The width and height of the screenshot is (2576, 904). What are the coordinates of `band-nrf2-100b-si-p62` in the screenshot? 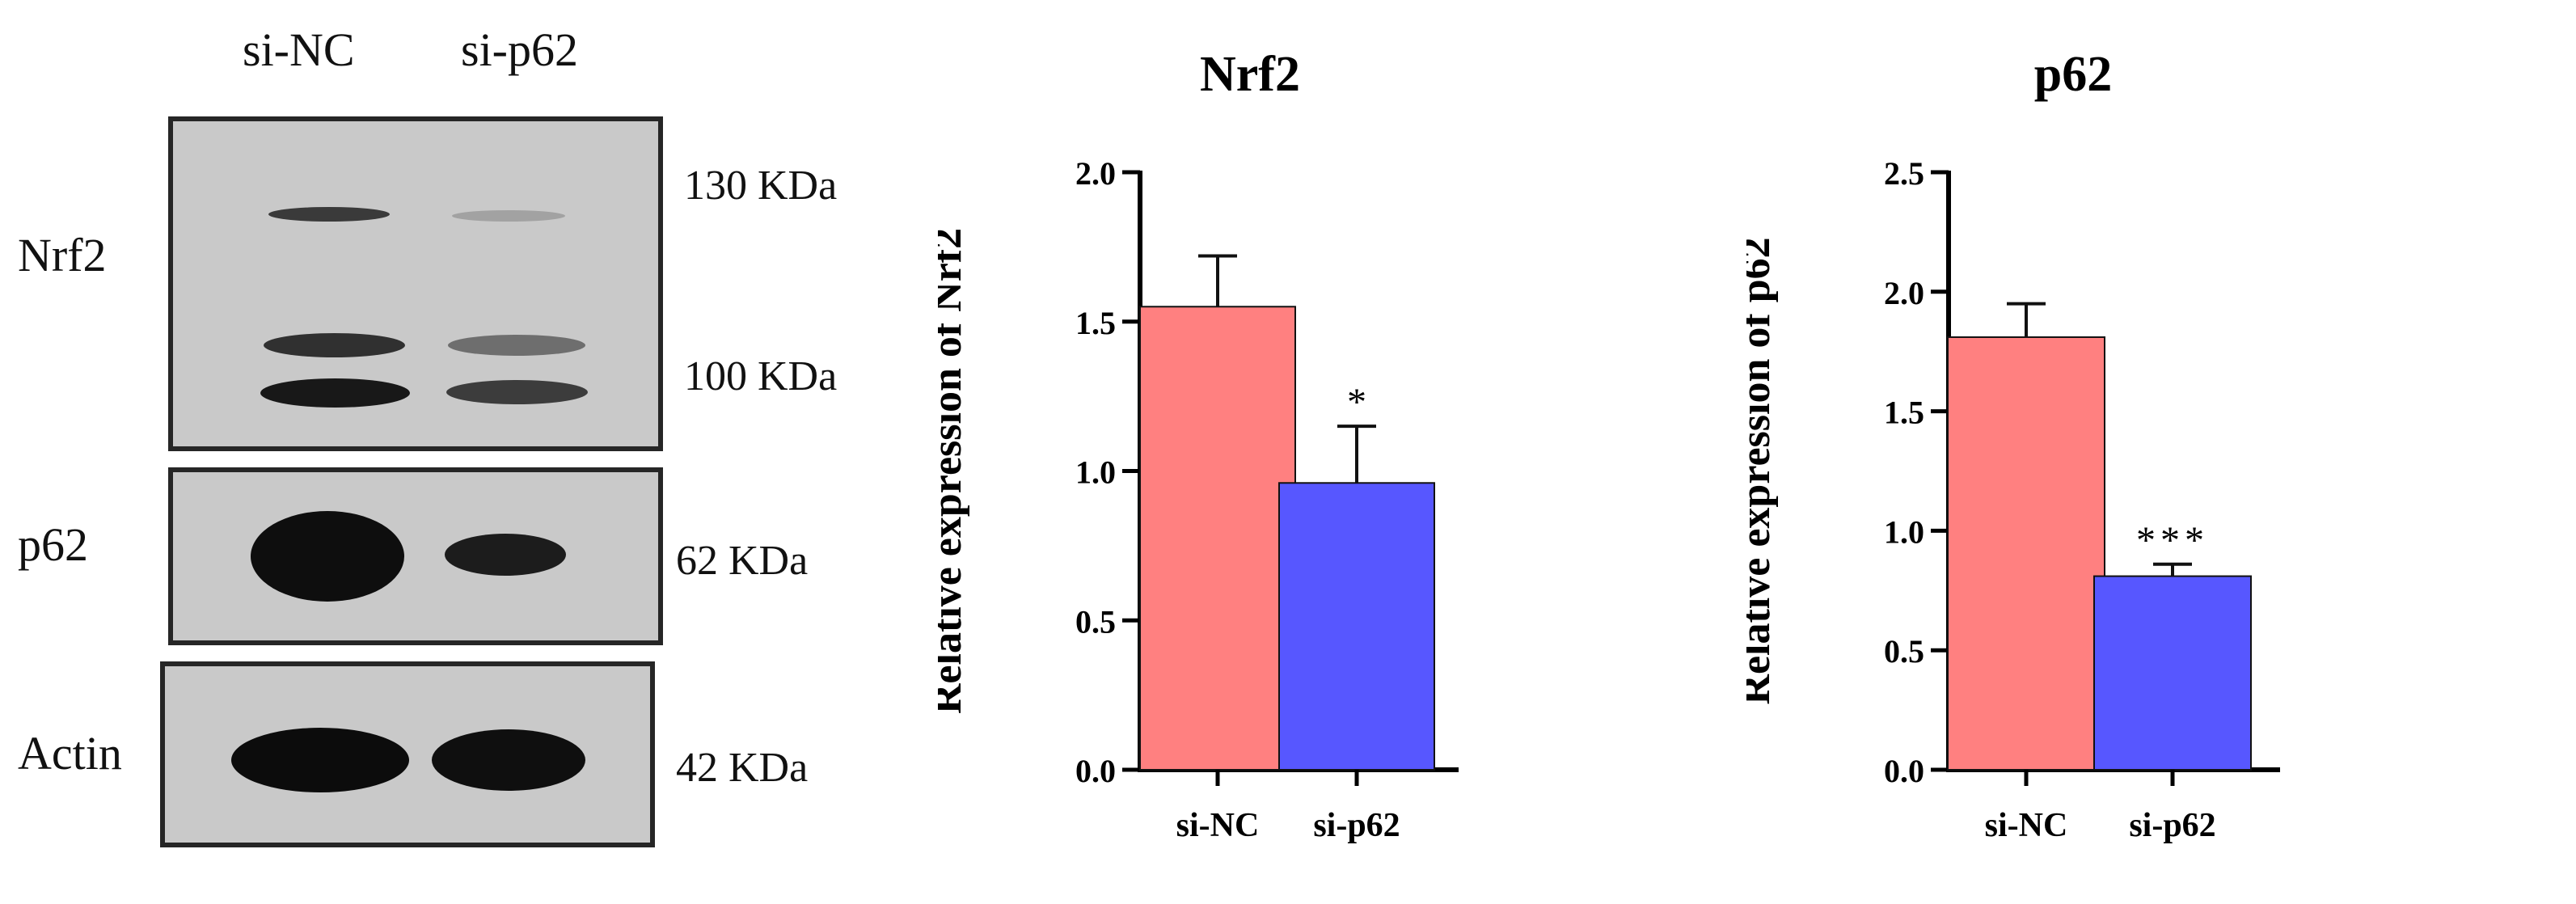 It's located at (517, 392).